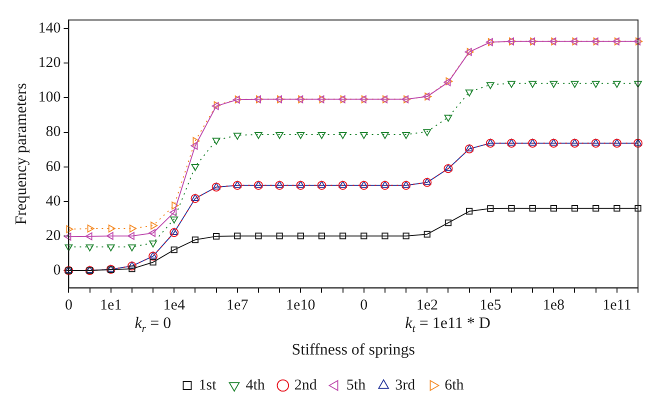 The width and height of the screenshot is (651, 411). I want to click on y-tick-label: 140, so click(49, 28).